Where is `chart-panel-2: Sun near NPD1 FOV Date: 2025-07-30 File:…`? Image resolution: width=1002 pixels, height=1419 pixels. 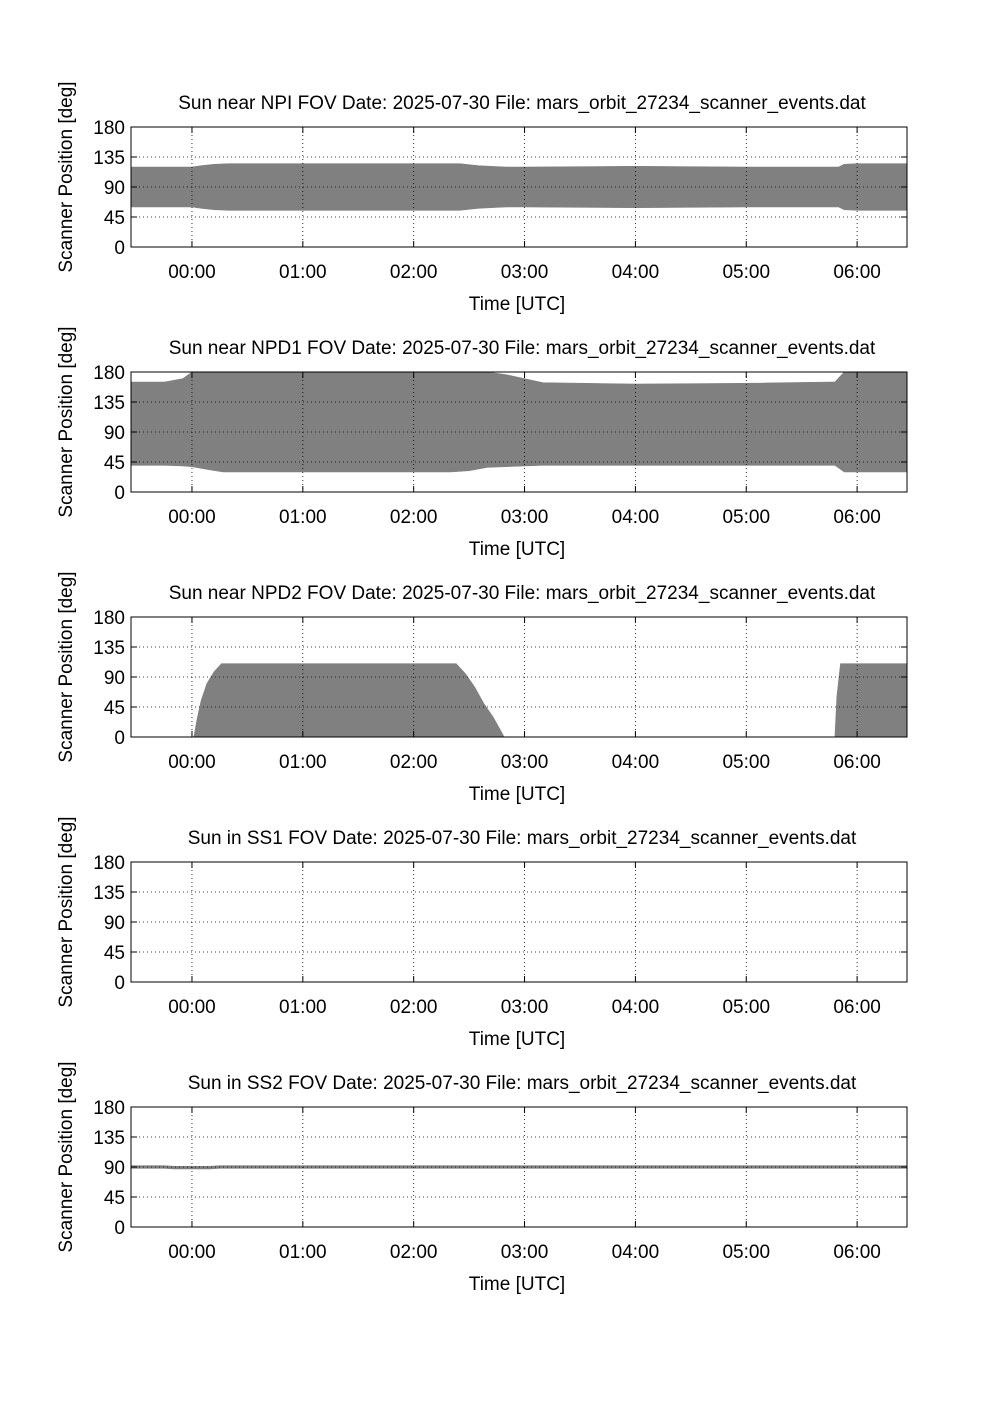 chart-panel-2: Sun near NPD1 FOV Date: 2025-07-30 File:… is located at coordinates (482, 443).